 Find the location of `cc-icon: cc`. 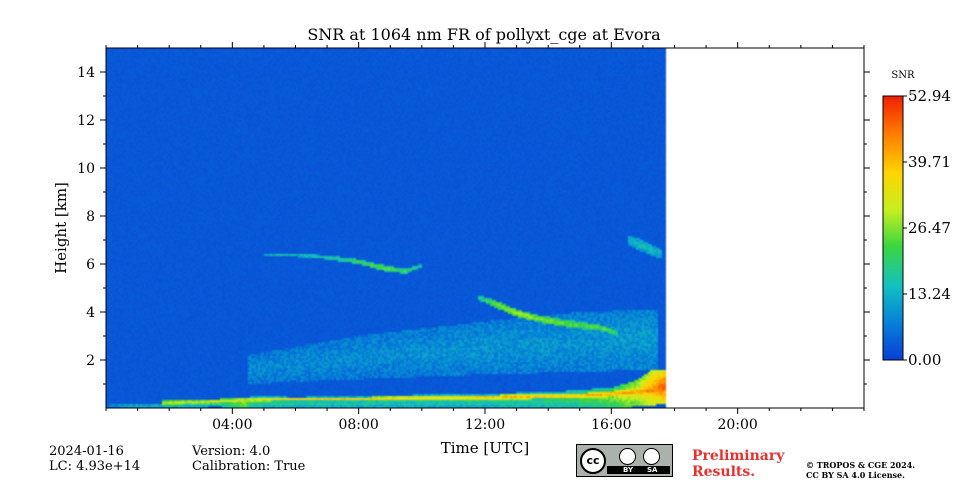

cc-icon: cc is located at coordinates (593, 461).